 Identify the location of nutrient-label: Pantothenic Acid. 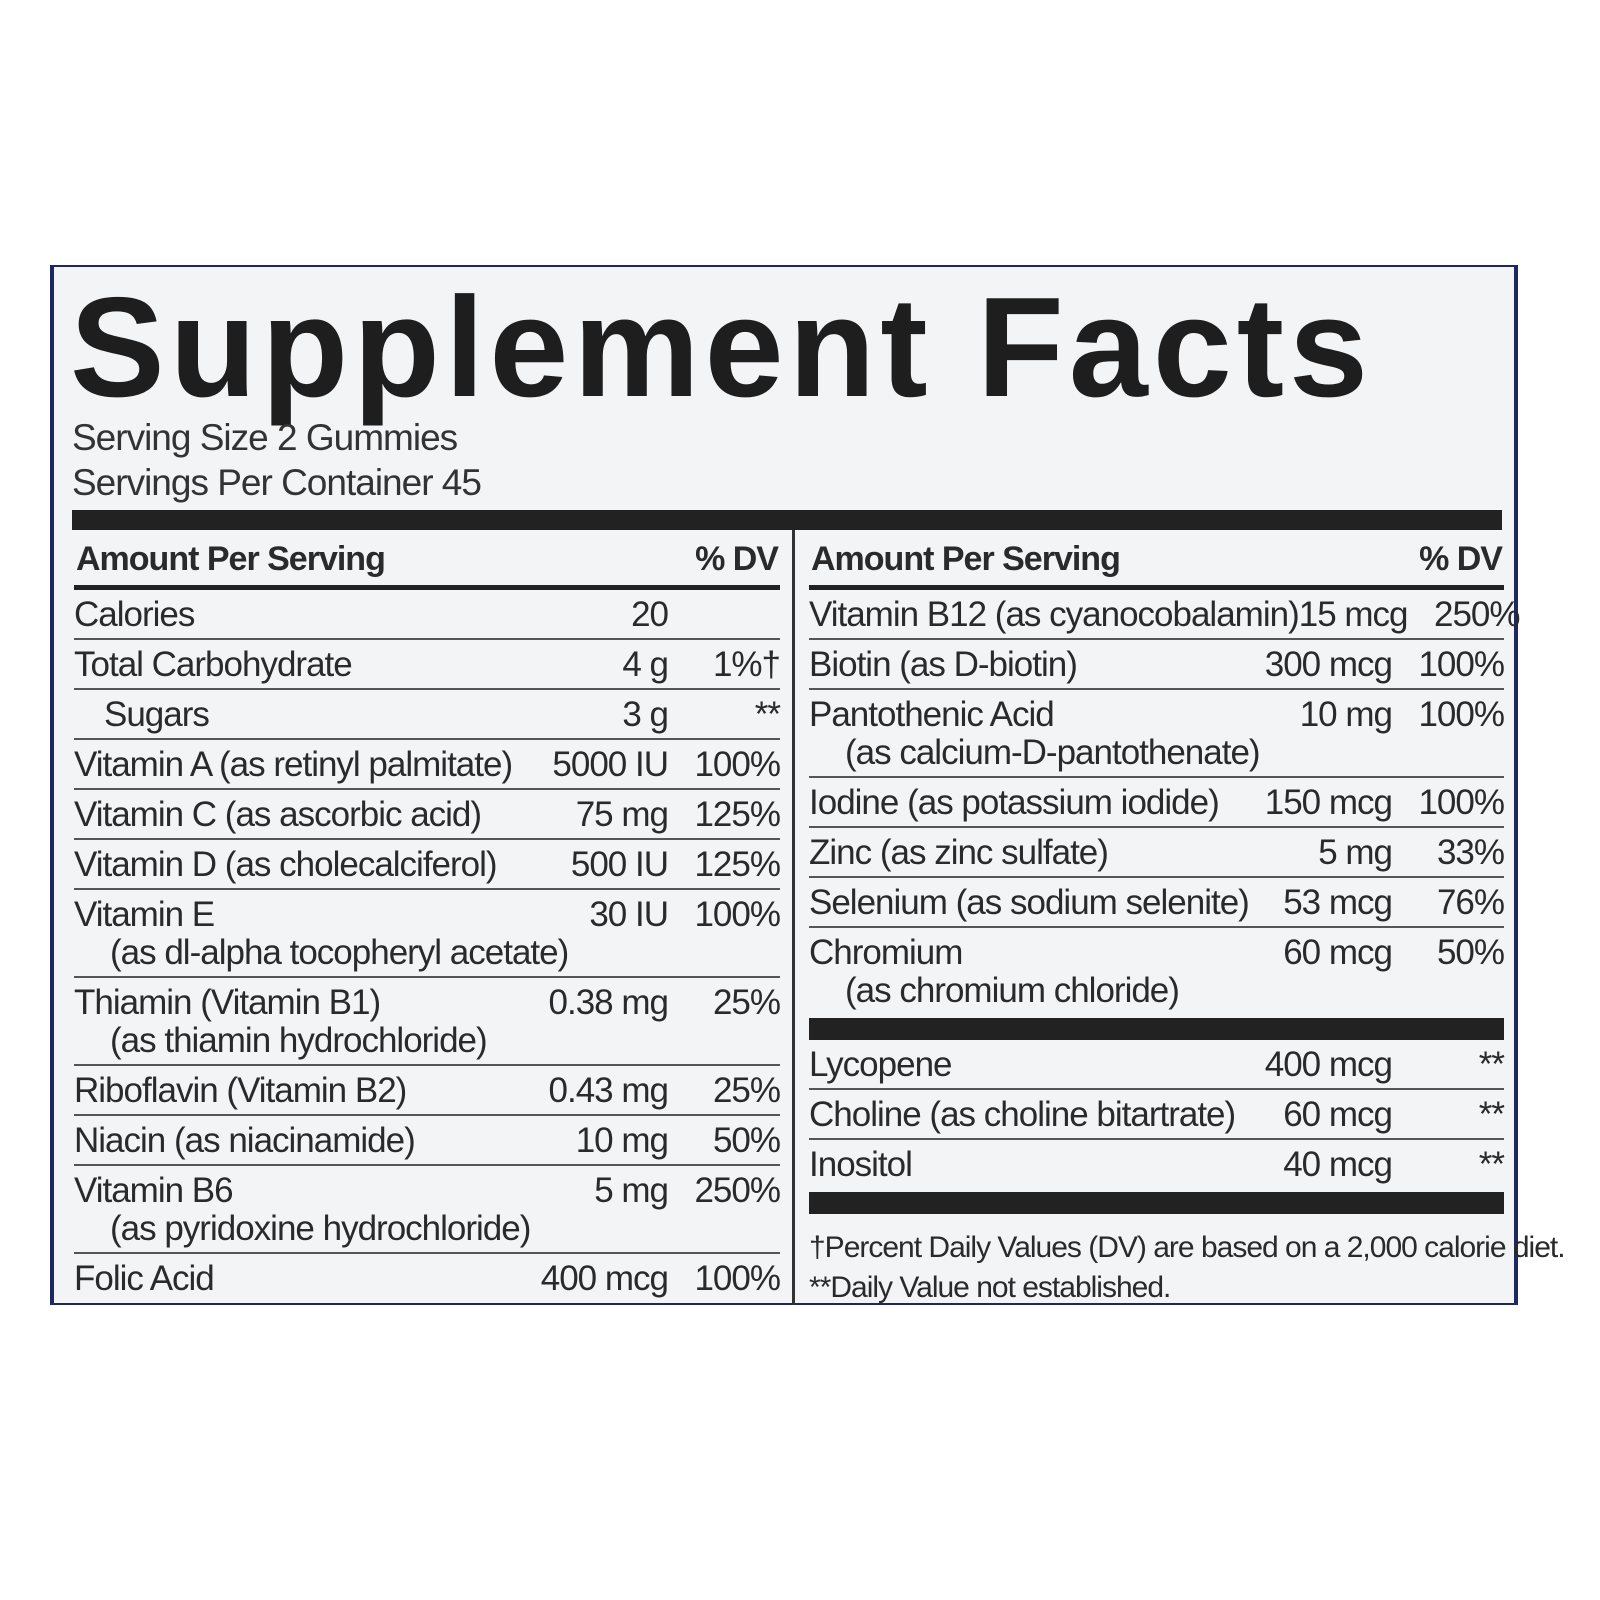
(932, 714).